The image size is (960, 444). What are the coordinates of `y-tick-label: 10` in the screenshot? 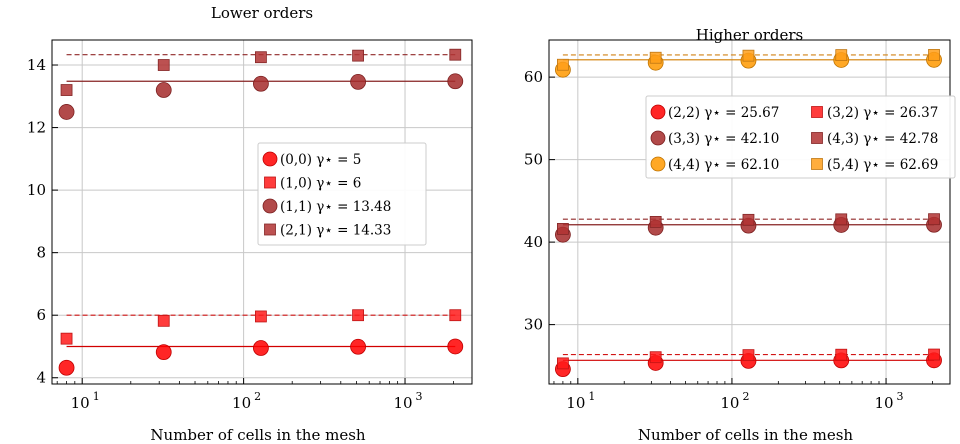 It's located at (36, 190).